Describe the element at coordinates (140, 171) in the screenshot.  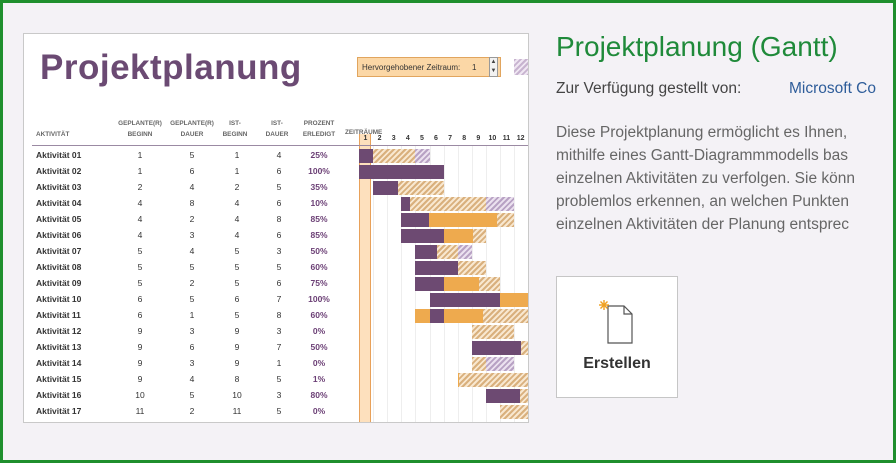
I see `planned-start-cell: 1` at that location.